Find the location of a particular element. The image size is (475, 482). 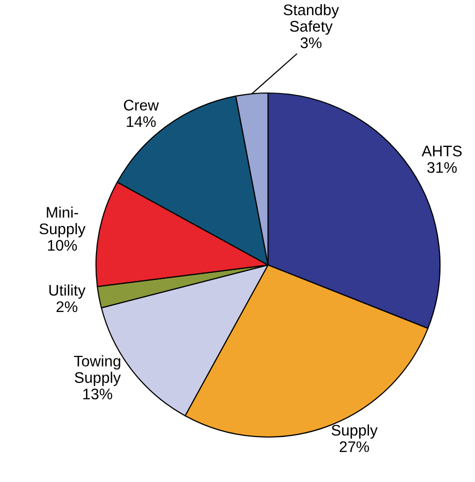

data-label: 27% is located at coordinates (355, 446).